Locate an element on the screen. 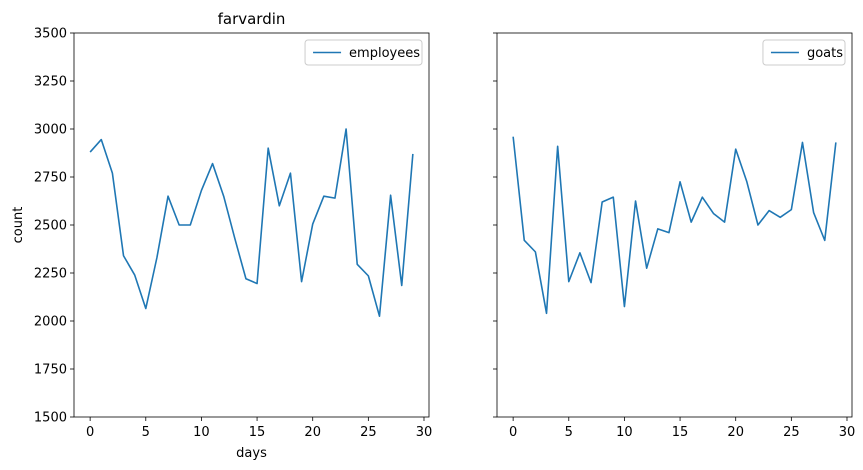  x-axis-label: days is located at coordinates (251, 453).